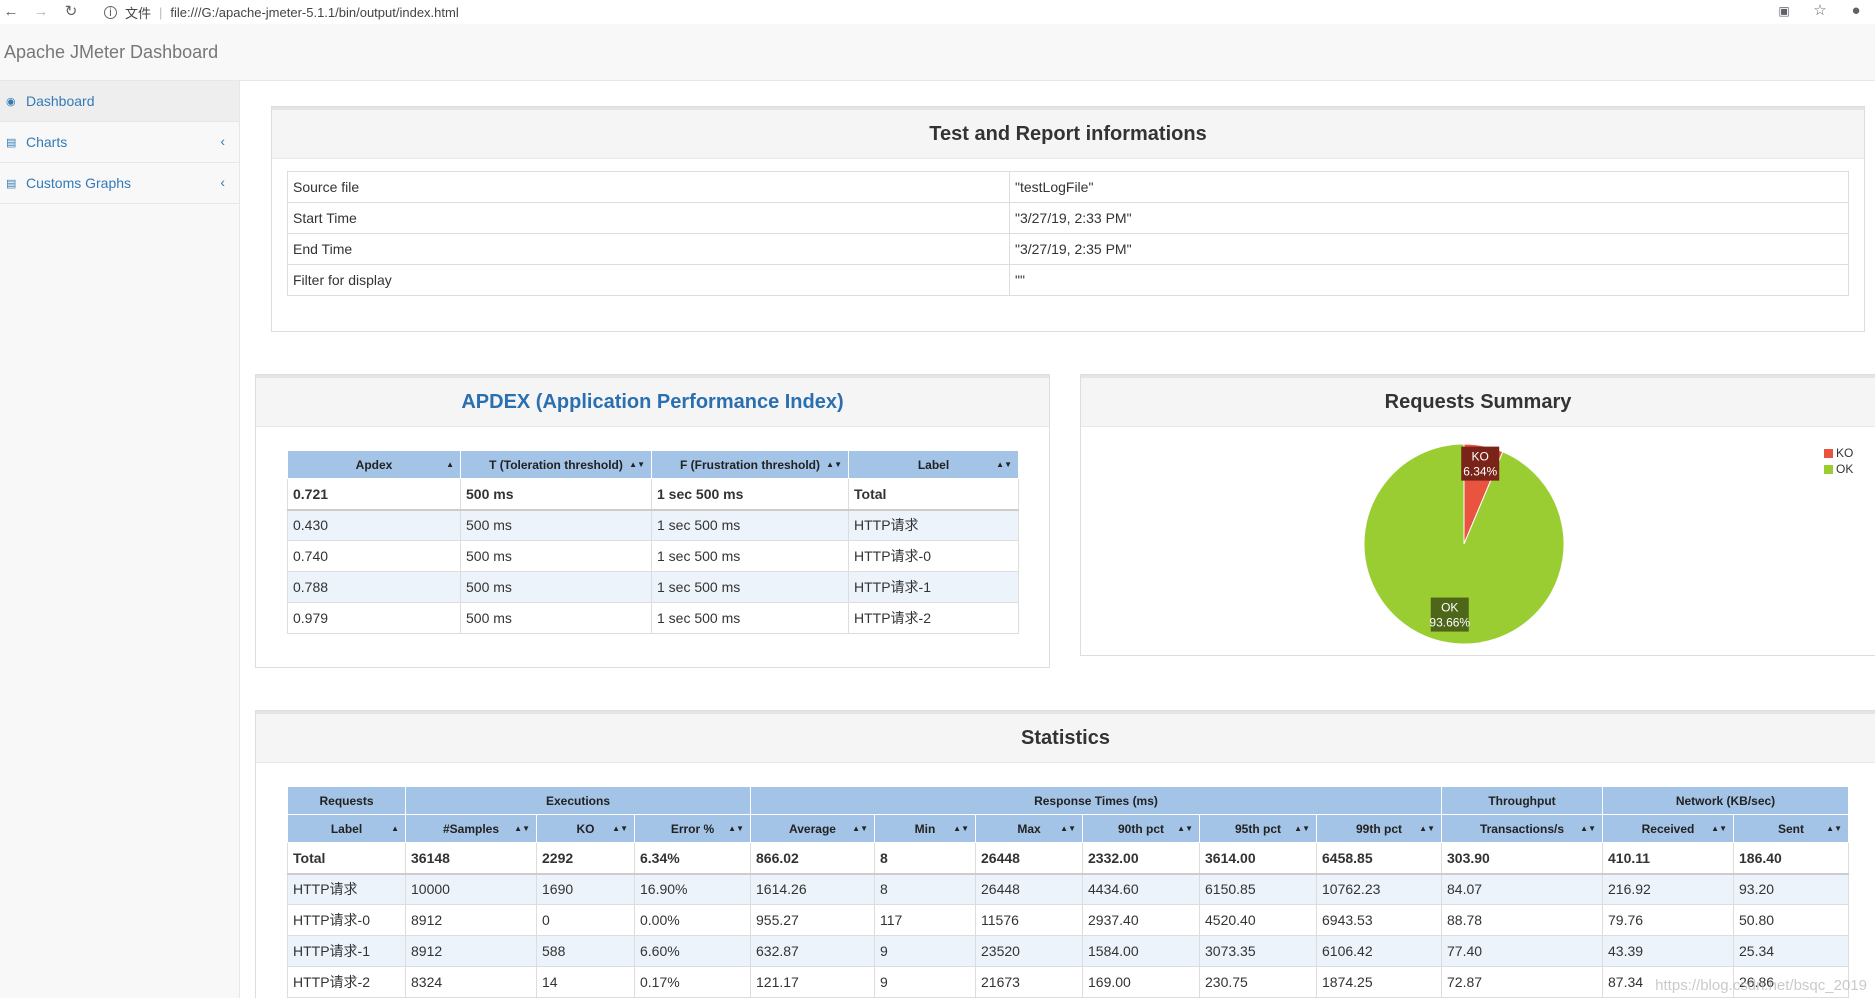 The image size is (1875, 998). What do you see at coordinates (1522, 828) in the screenshot?
I see `col-transactions: Transactions/s ▲▼` at bounding box center [1522, 828].